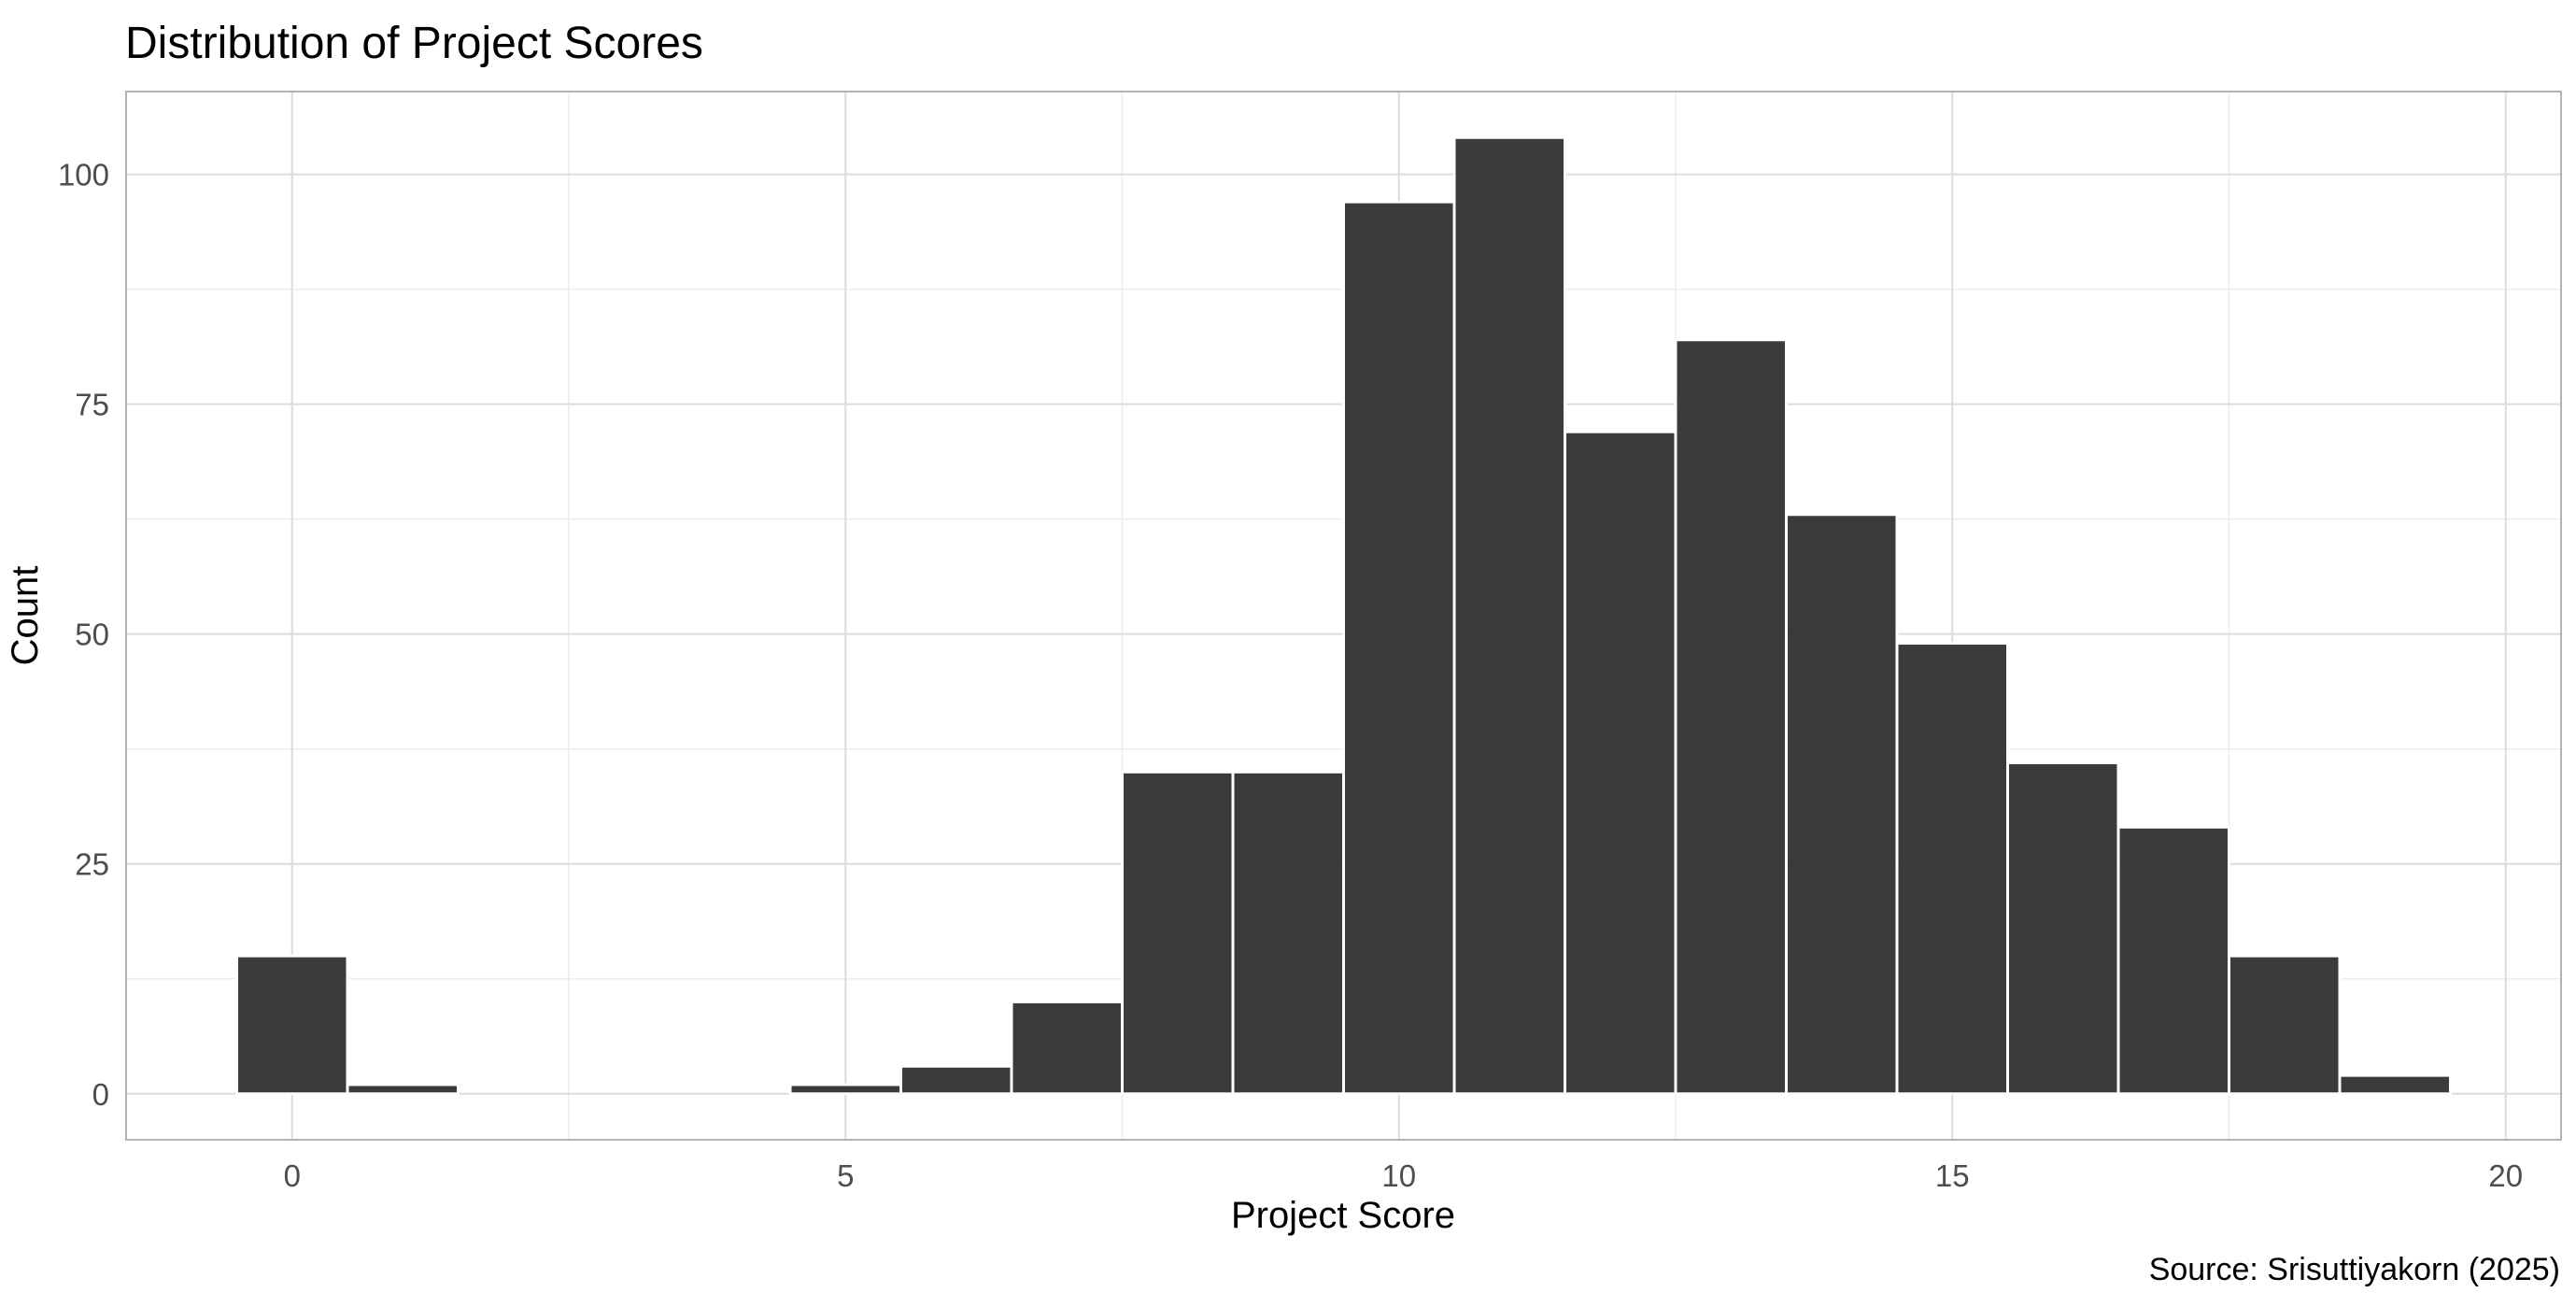 This screenshot has height=1307, width=2576. I want to click on x-tick-label: 0, so click(292, 1175).